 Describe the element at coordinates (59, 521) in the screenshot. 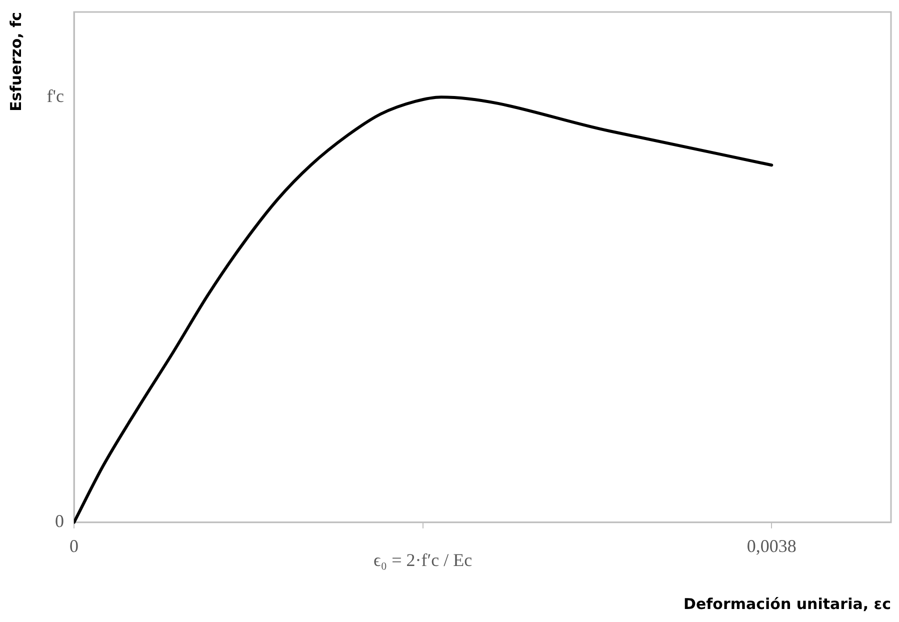

I see `text: 0` at that location.